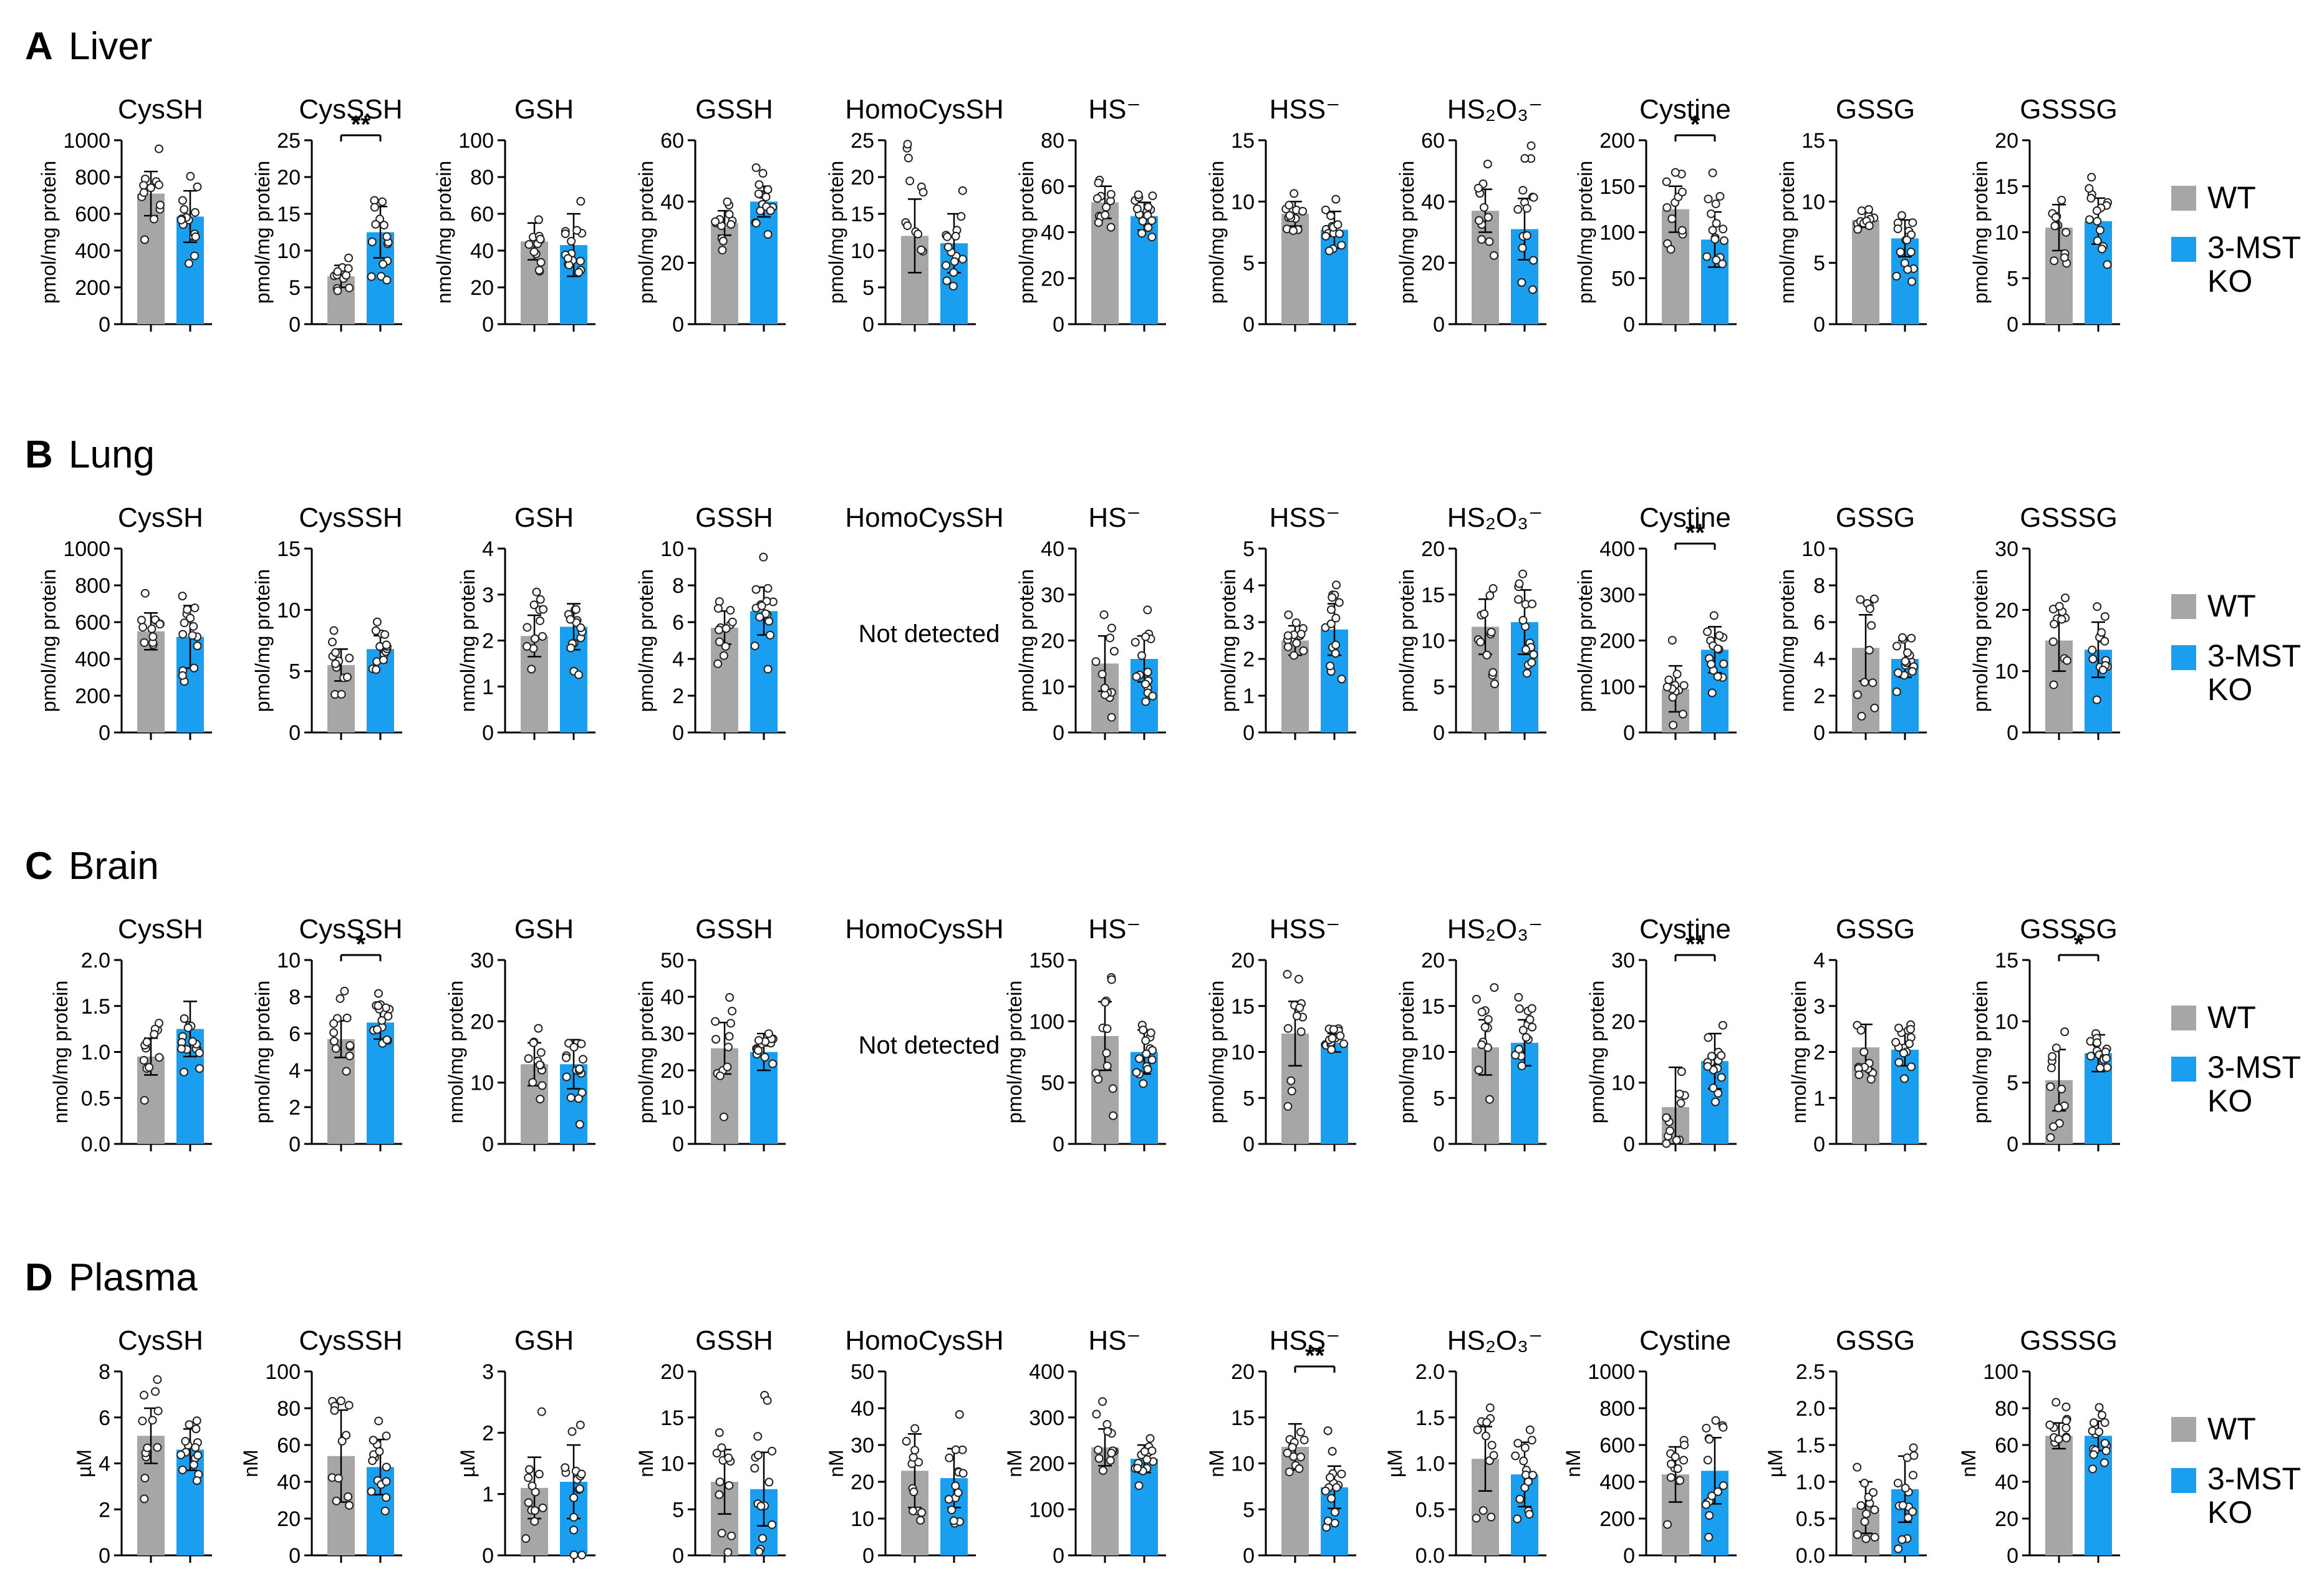  What do you see at coordinates (2059, 1495) in the screenshot?
I see `bar-wt` at bounding box center [2059, 1495].